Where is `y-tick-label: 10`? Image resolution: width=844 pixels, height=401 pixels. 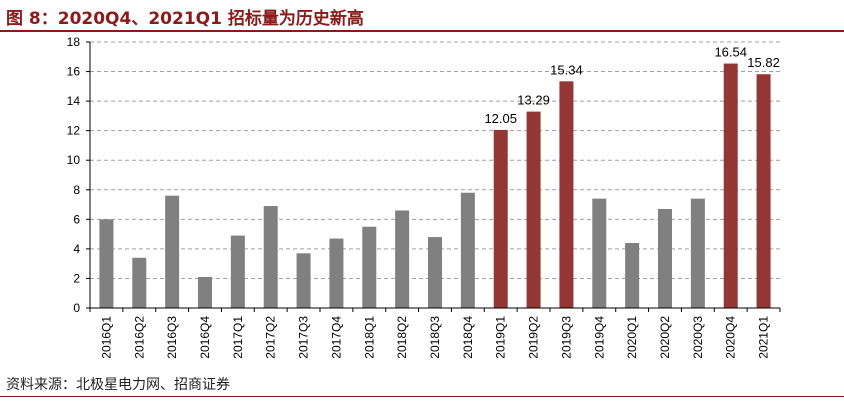 y-tick-label: 10 is located at coordinates (74, 160).